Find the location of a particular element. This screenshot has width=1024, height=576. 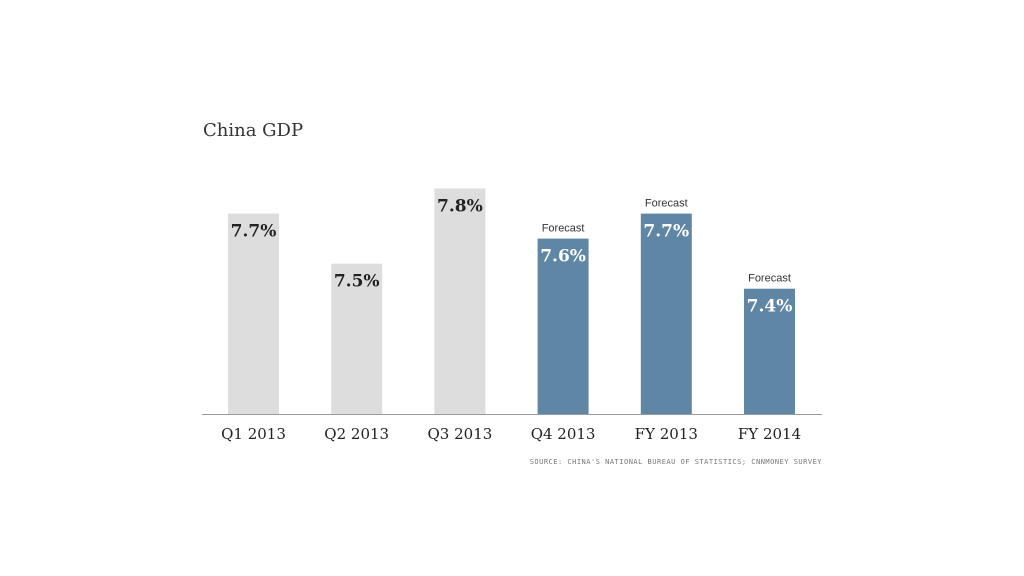

value-label-4: 7.7% is located at coordinates (666, 232).